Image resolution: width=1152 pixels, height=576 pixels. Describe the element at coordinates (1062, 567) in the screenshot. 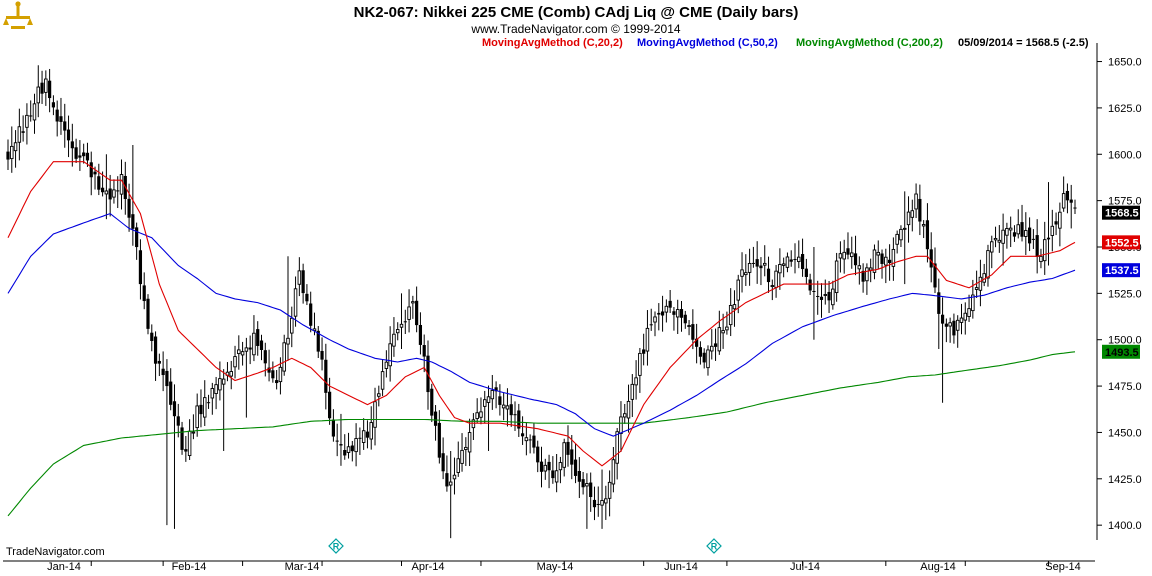

I see `x-tick-label: Sep-14` at that location.